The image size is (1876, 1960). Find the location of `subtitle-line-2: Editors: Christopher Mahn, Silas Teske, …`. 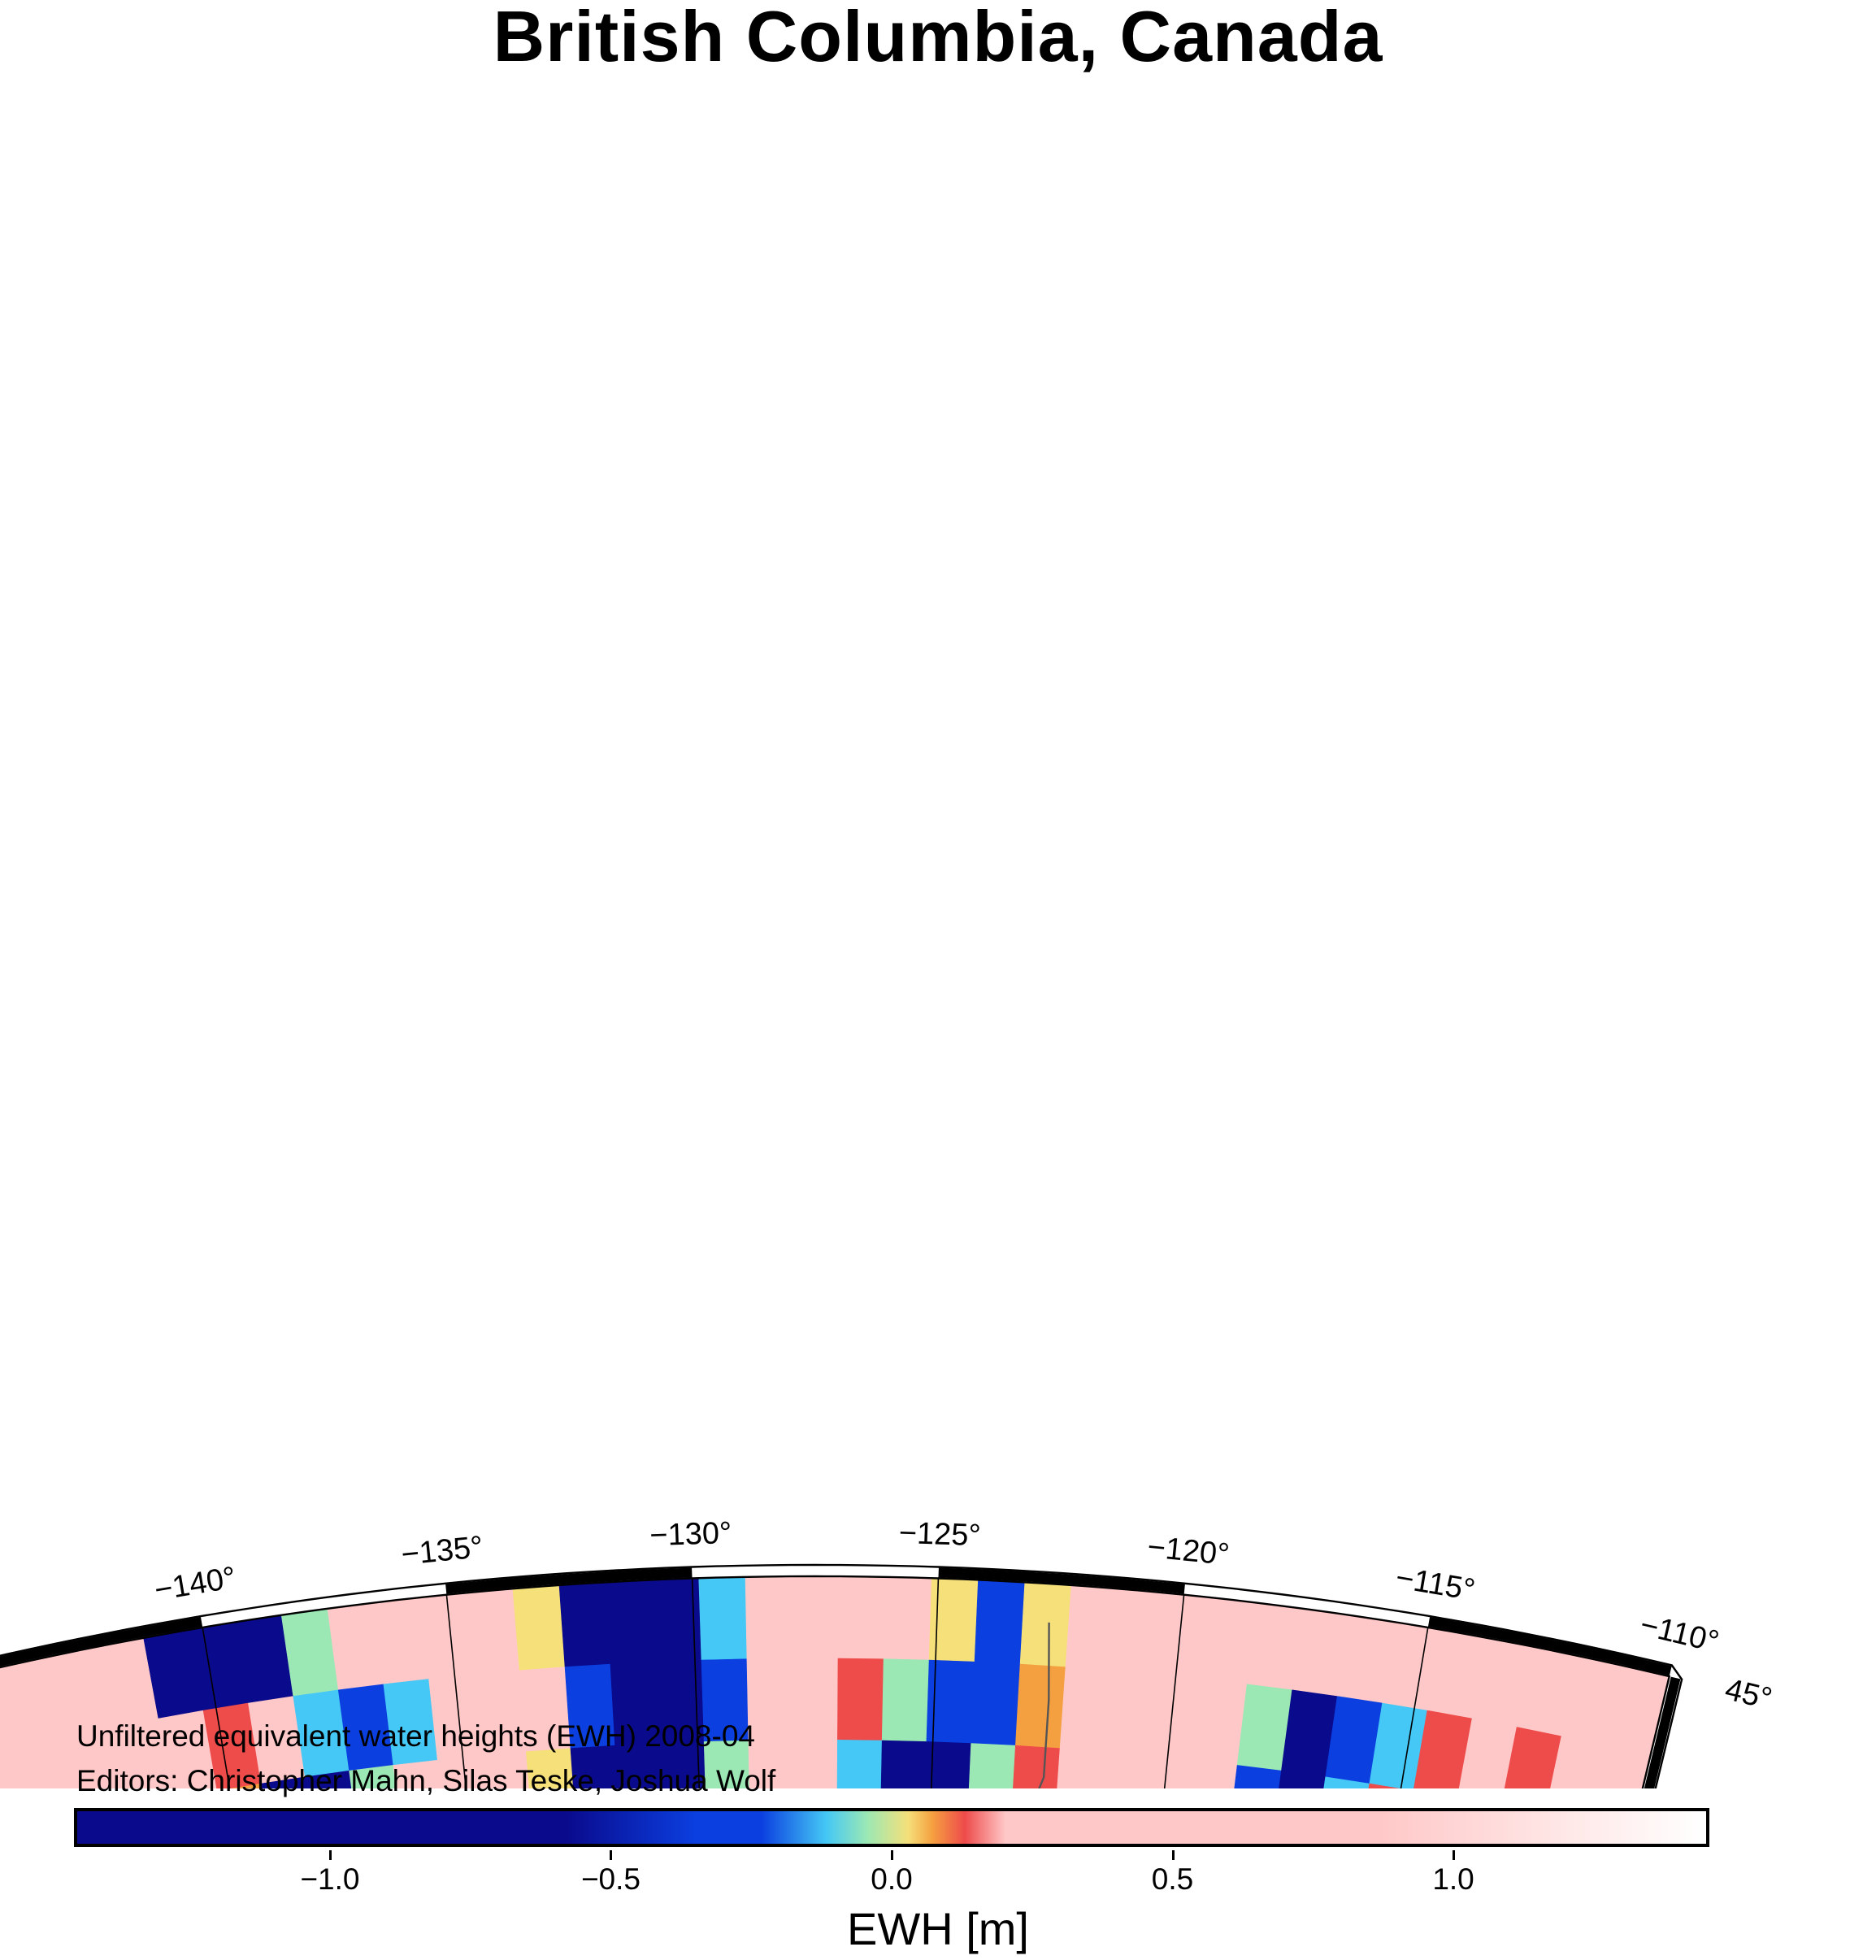

subtitle-line-2: Editors: Christopher Mahn, Silas Teske, … is located at coordinates (426, 1781).